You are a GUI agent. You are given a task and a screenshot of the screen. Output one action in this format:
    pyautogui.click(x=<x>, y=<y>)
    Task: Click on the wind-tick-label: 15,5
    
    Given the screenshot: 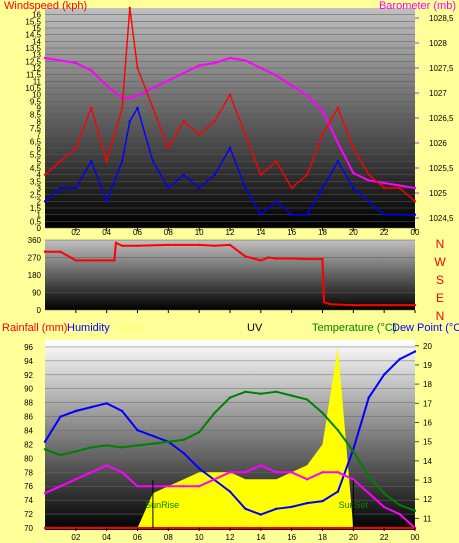 What is the action you would take?
    pyautogui.click(x=33, y=21)
    